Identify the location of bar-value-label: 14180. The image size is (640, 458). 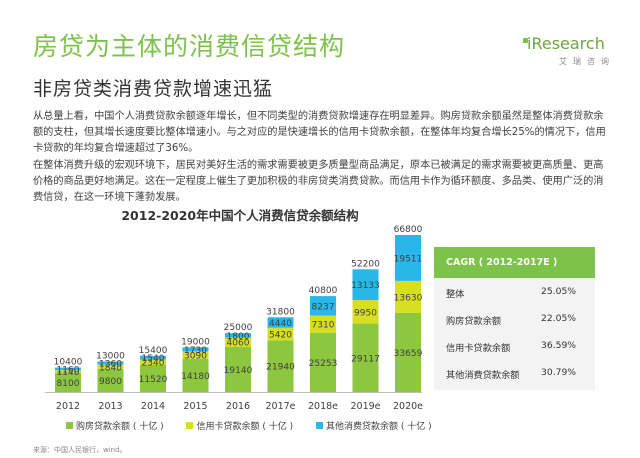
(195, 377).